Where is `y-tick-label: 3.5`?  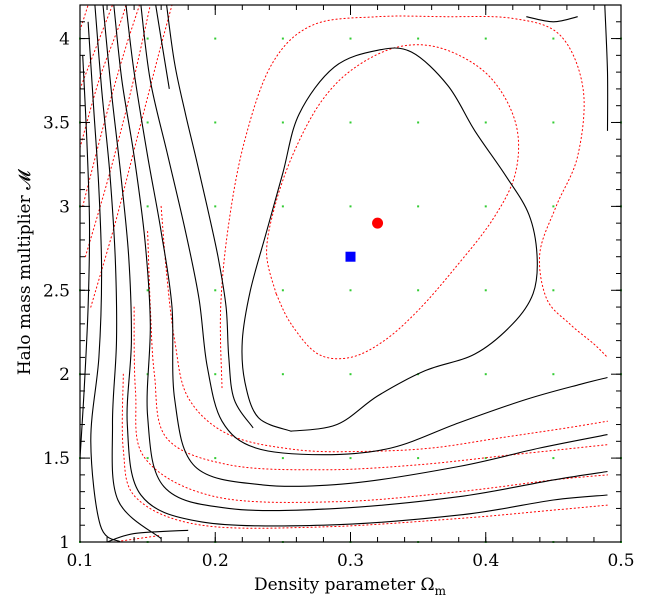 y-tick-label: 3.5 is located at coordinates (56, 123).